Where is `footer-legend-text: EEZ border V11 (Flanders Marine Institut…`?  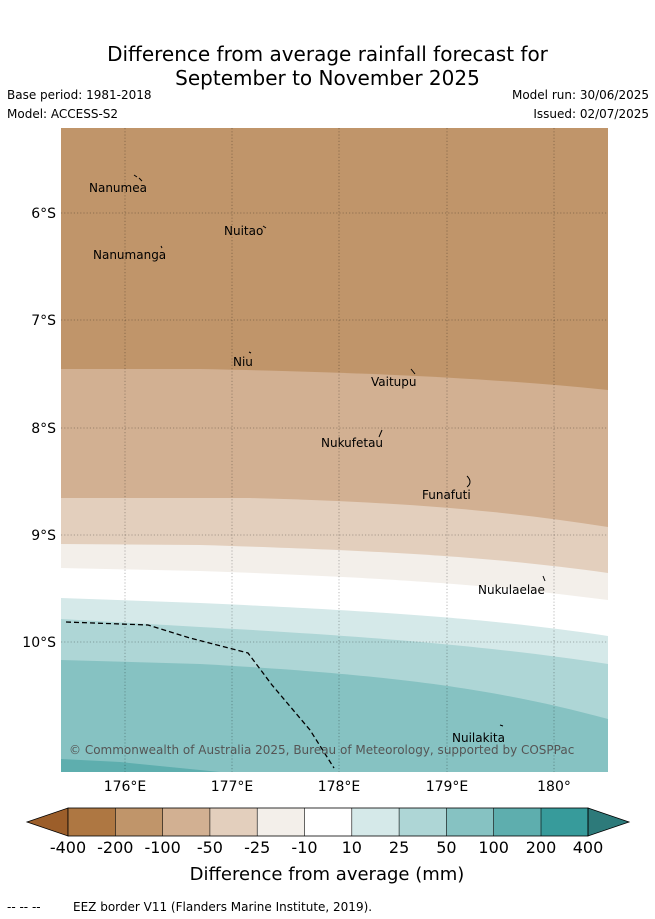 footer-legend-text: EEZ border V11 (Flanders Marine Institut… is located at coordinates (222, 907).